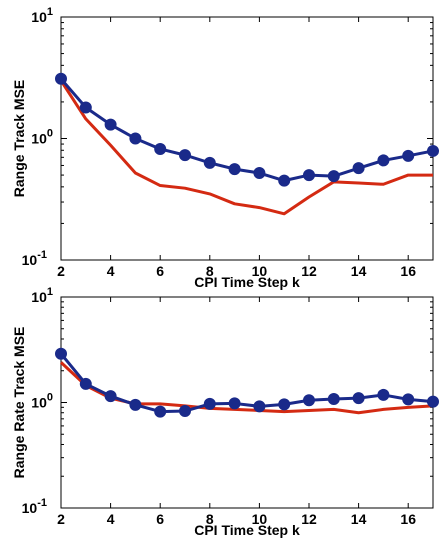 The height and width of the screenshot is (550, 441). Describe the element at coordinates (19, 403) in the screenshot. I see `y-axis-label: Range Rate Track MSE` at that location.